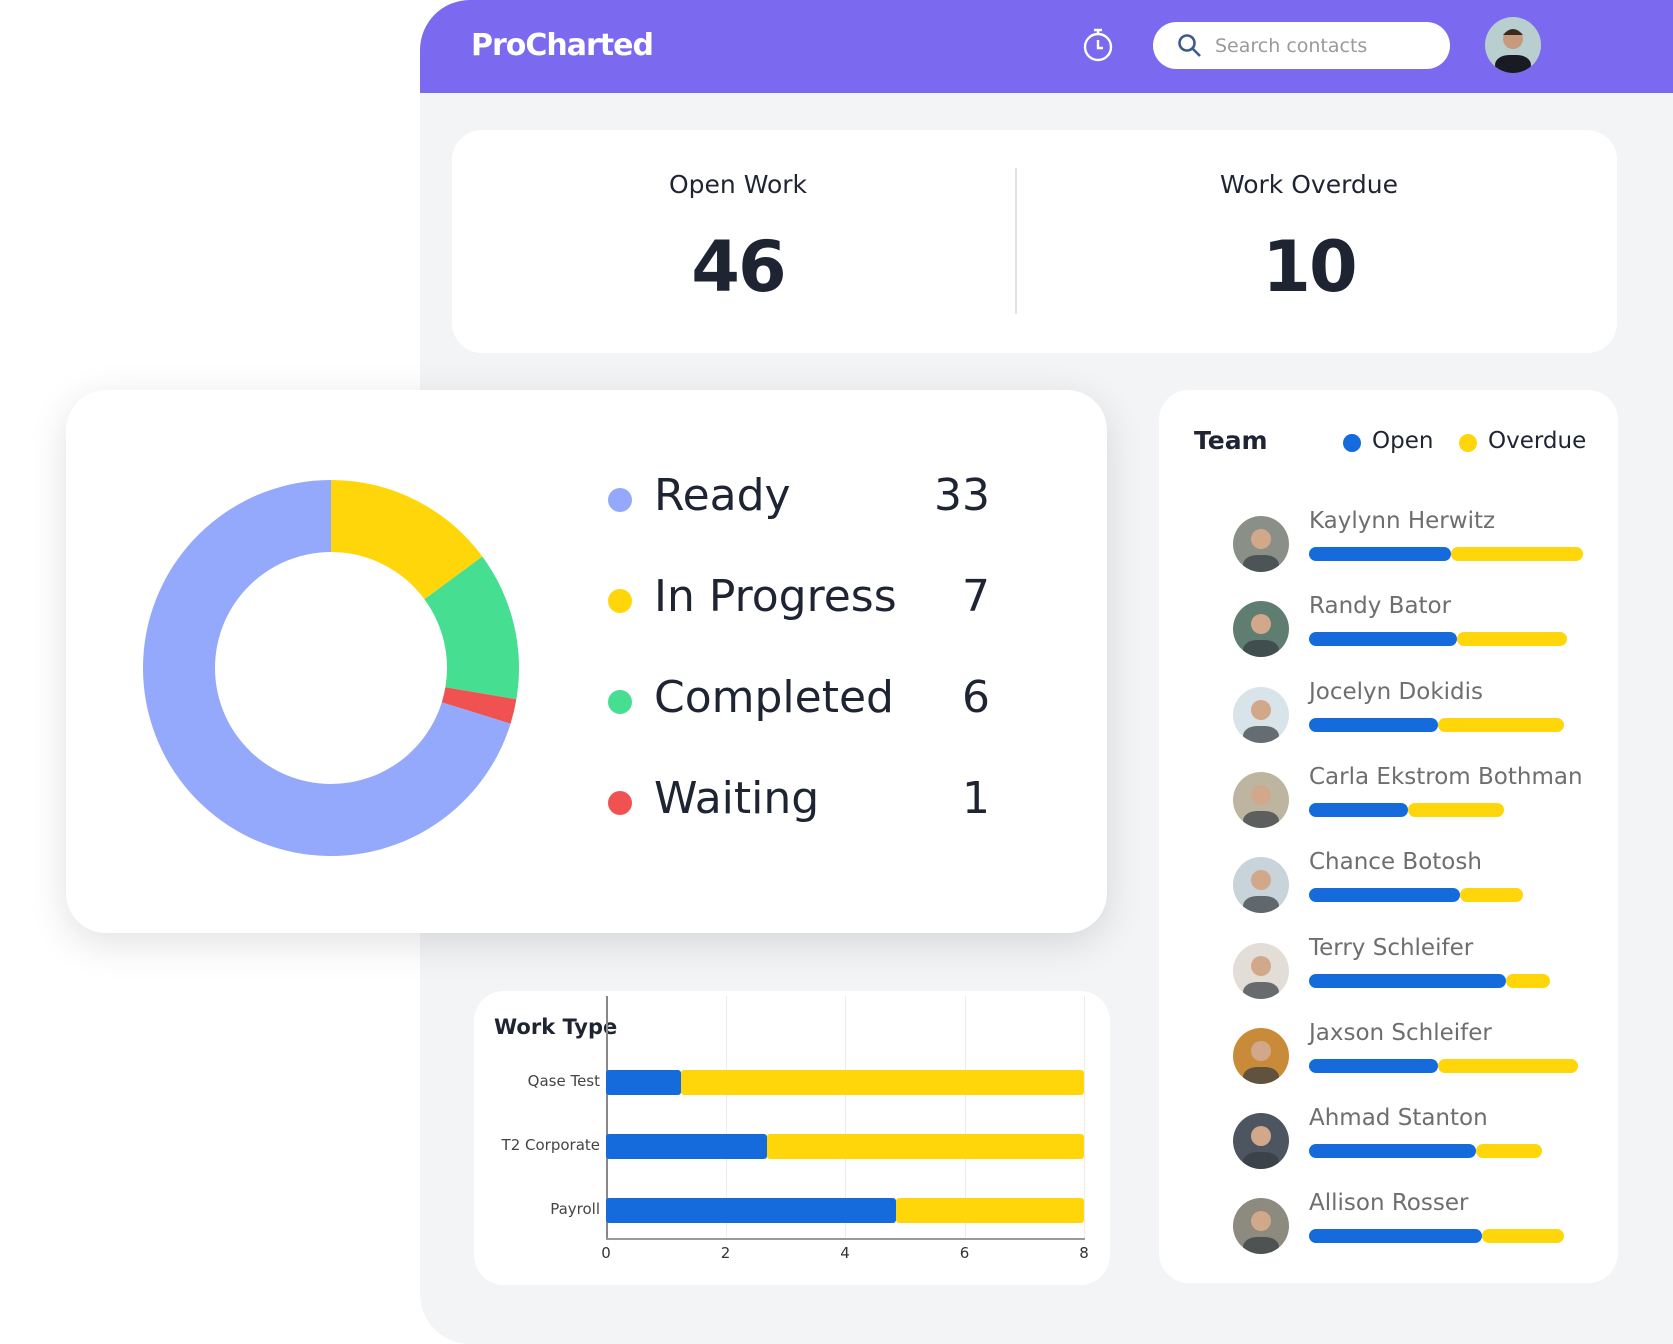 The height and width of the screenshot is (1344, 1673). What do you see at coordinates (774, 697) in the screenshot?
I see `legend-label: Completed` at bounding box center [774, 697].